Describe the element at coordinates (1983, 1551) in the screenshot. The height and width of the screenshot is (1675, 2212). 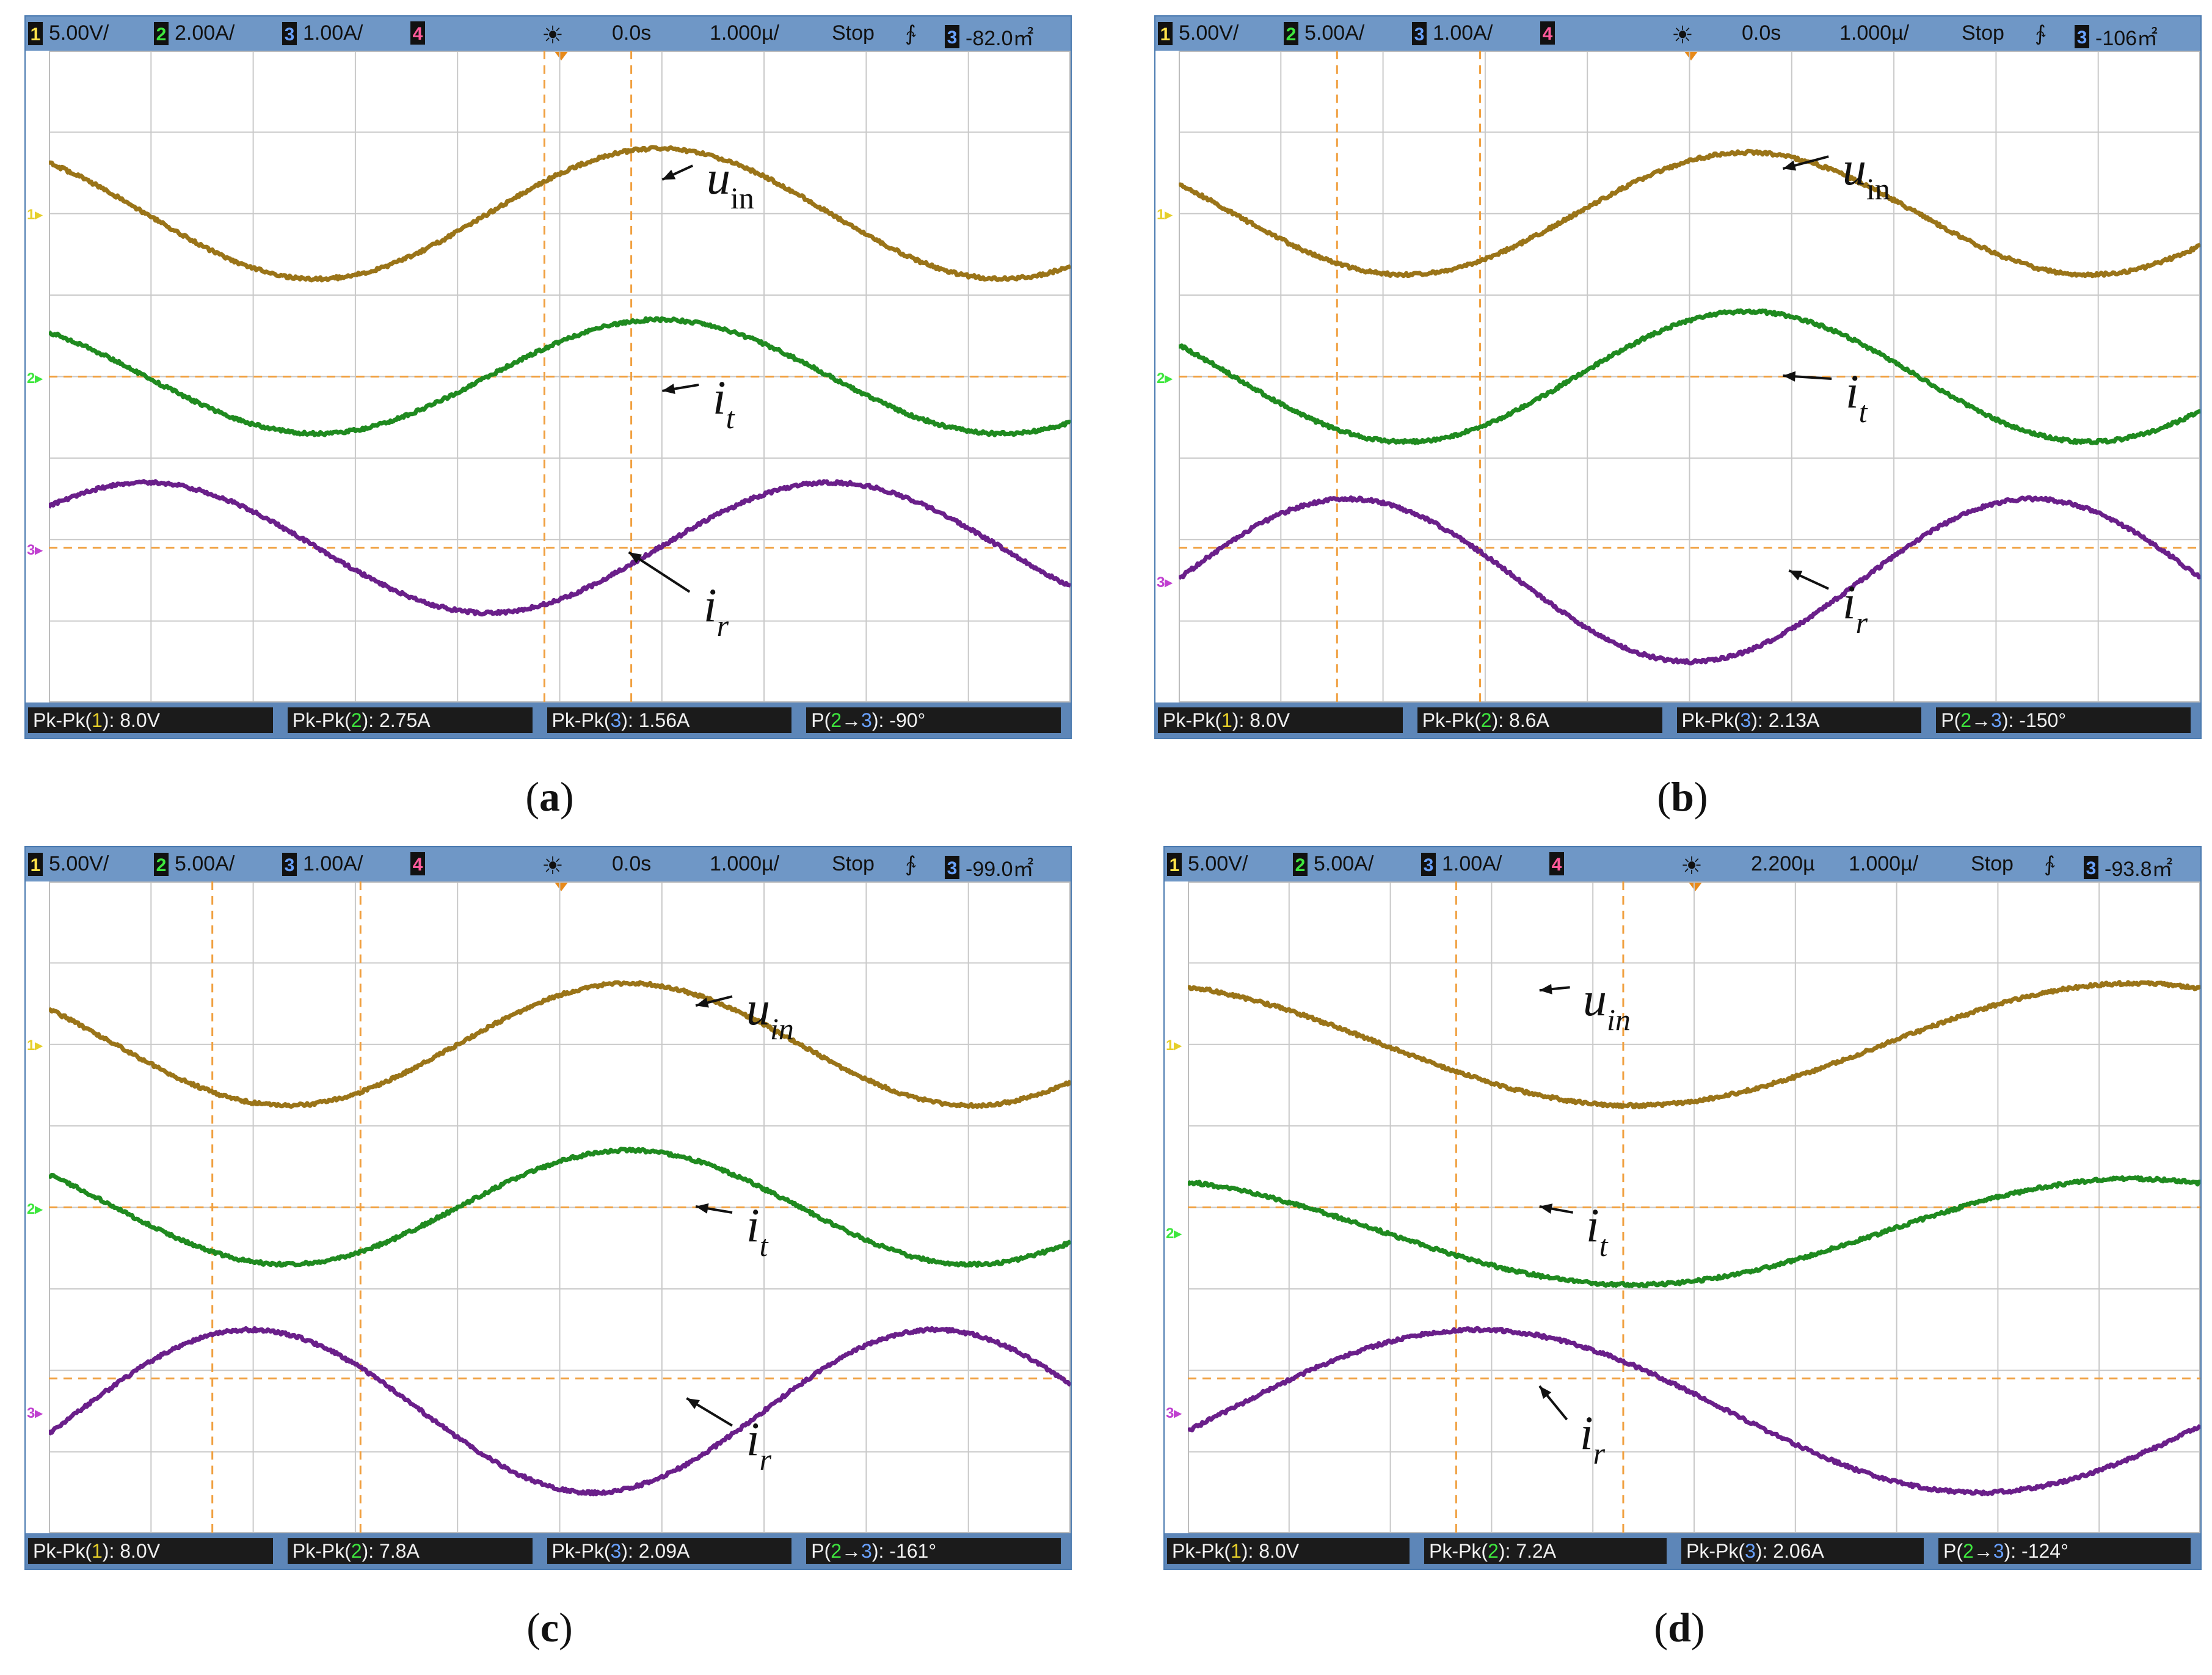
I see `arrow-icon: →` at that location.